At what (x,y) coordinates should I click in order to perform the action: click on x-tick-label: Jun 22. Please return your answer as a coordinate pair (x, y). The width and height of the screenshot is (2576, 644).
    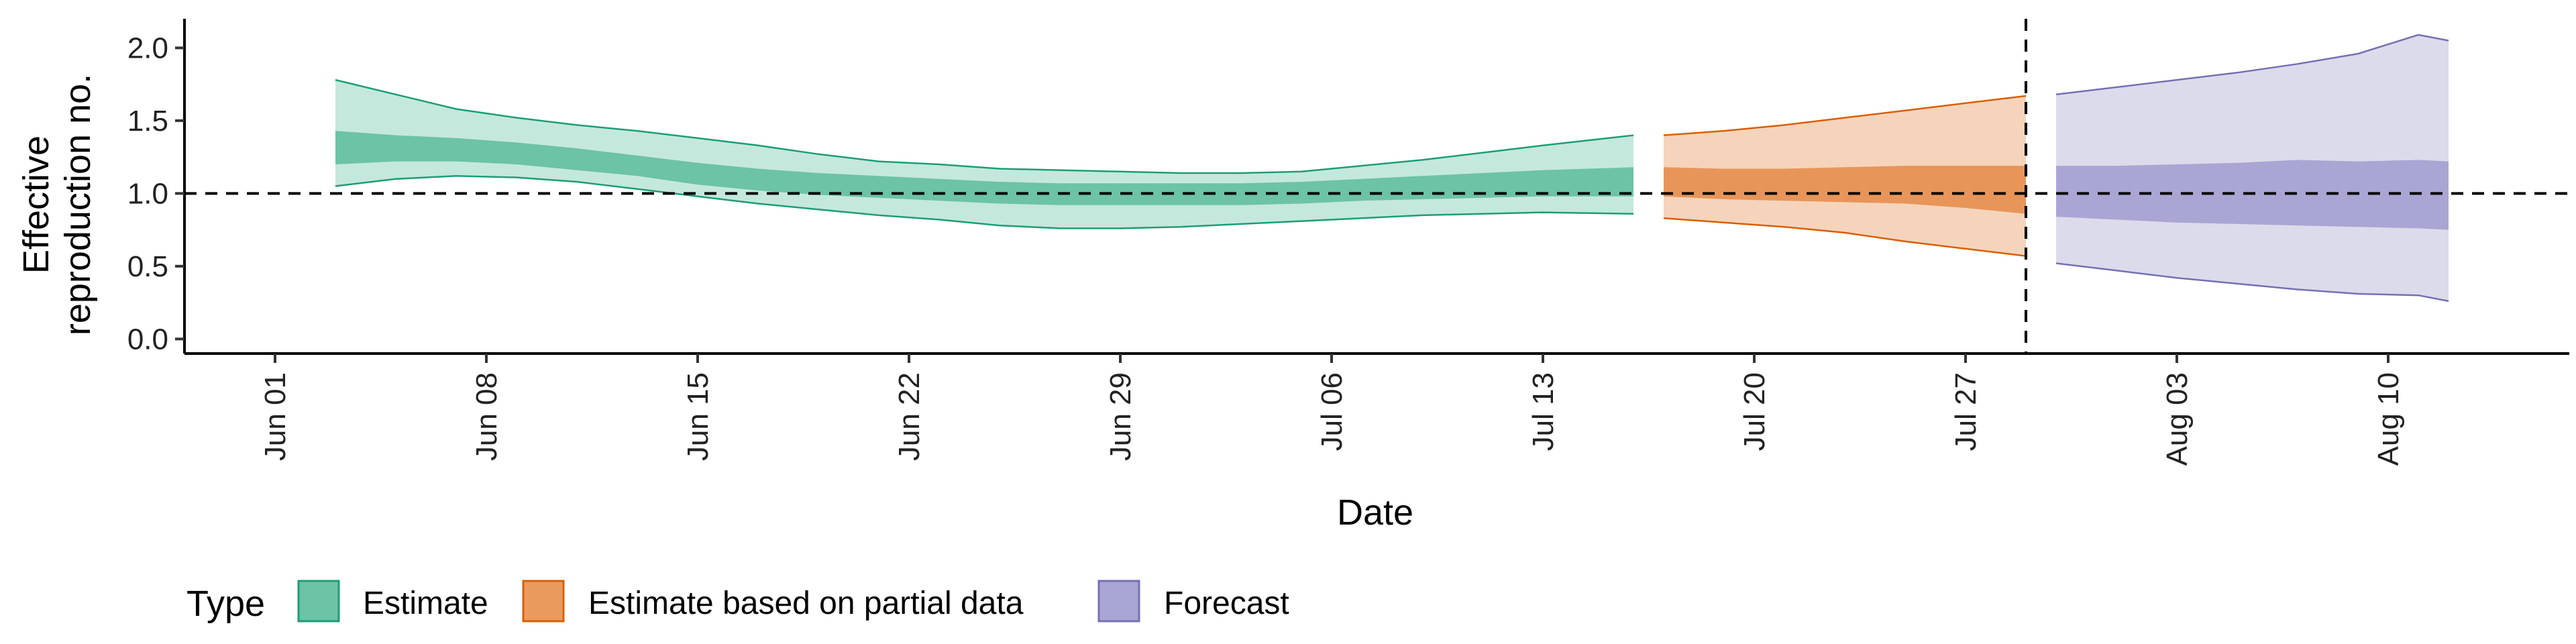
    Looking at the image, I should click on (909, 416).